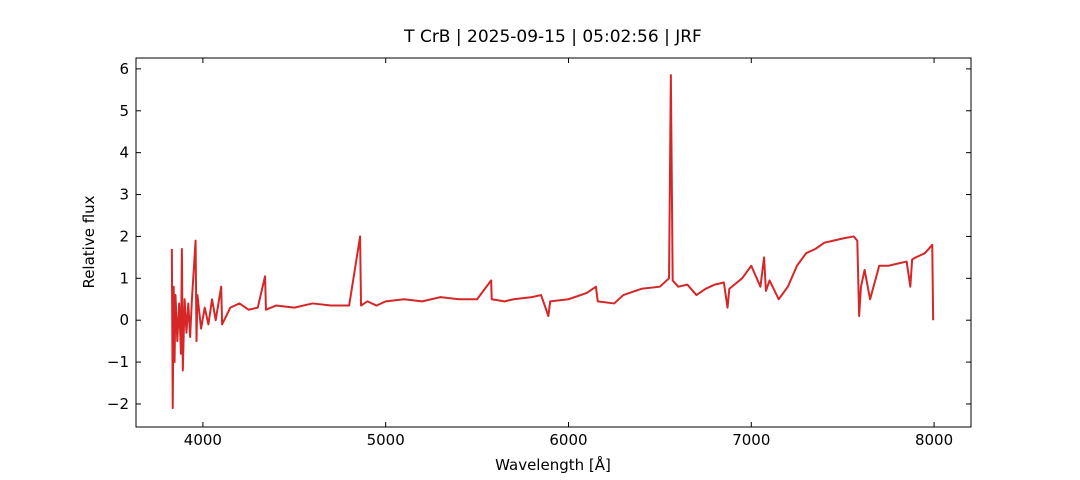  What do you see at coordinates (934, 440) in the screenshot?
I see `x-tick-label: 8000` at bounding box center [934, 440].